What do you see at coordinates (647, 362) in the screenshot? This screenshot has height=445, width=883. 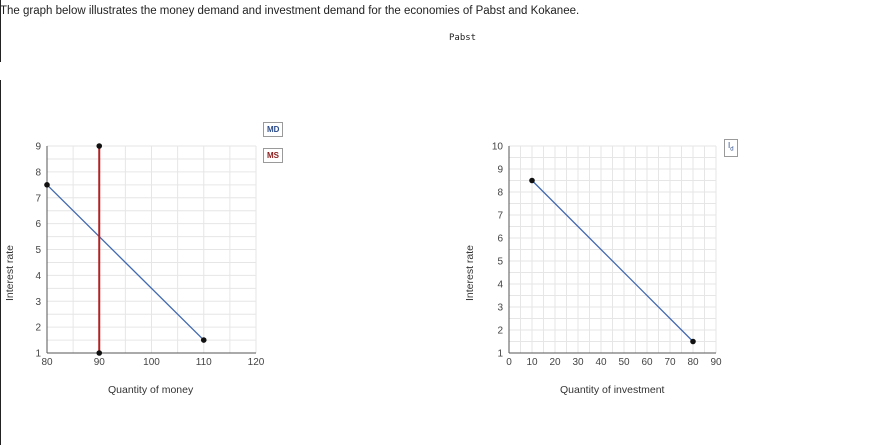 I see `investment-x-tick-label: 60` at bounding box center [647, 362].